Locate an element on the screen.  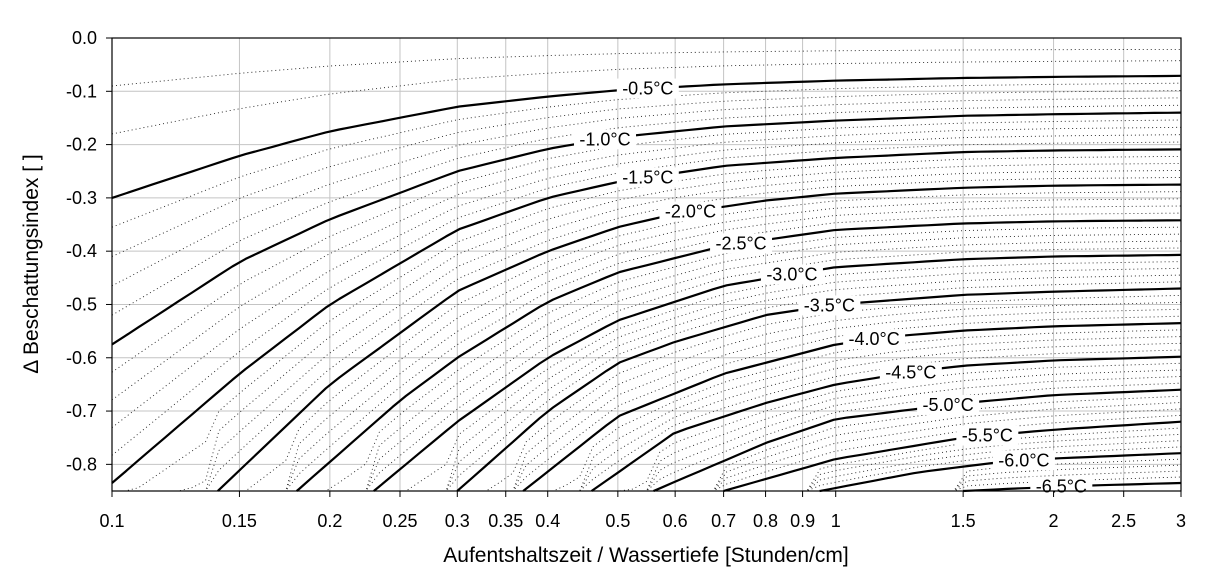
y-tick-label: -0.5 is located at coordinates (81, 304).